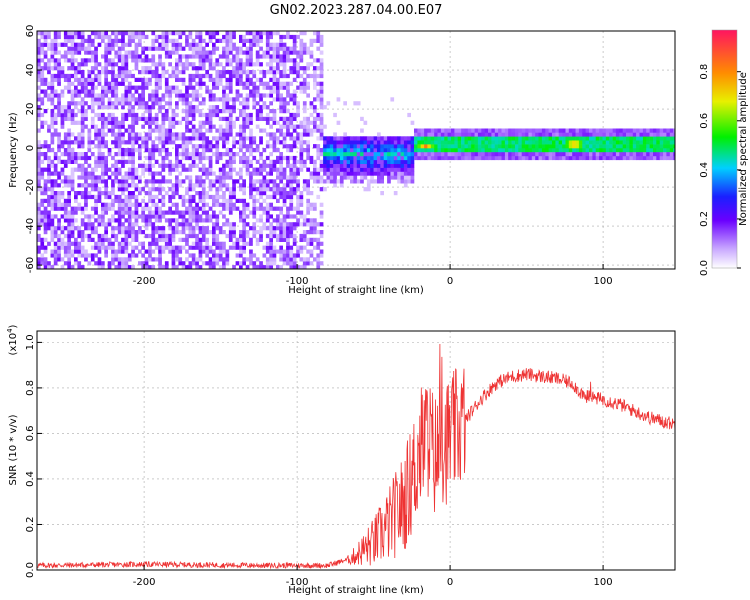 This screenshot has height=600, width=750. What do you see at coordinates (704, 72) in the screenshot?
I see `colorbar-tick-label: 0.8` at bounding box center [704, 72].